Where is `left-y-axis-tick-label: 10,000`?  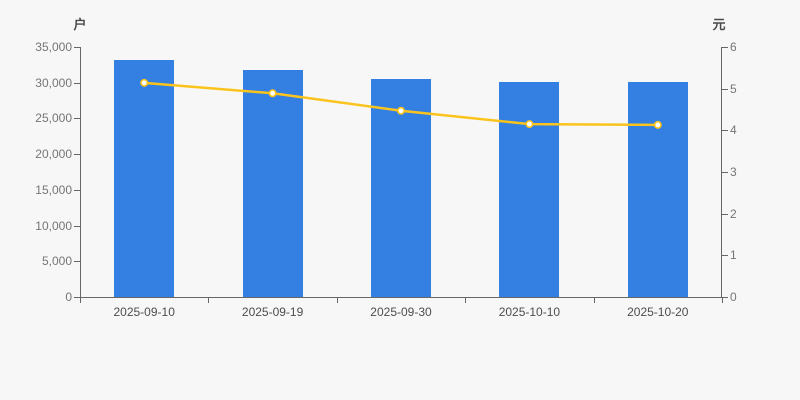
left-y-axis-tick-label: 10,000 is located at coordinates (53, 225).